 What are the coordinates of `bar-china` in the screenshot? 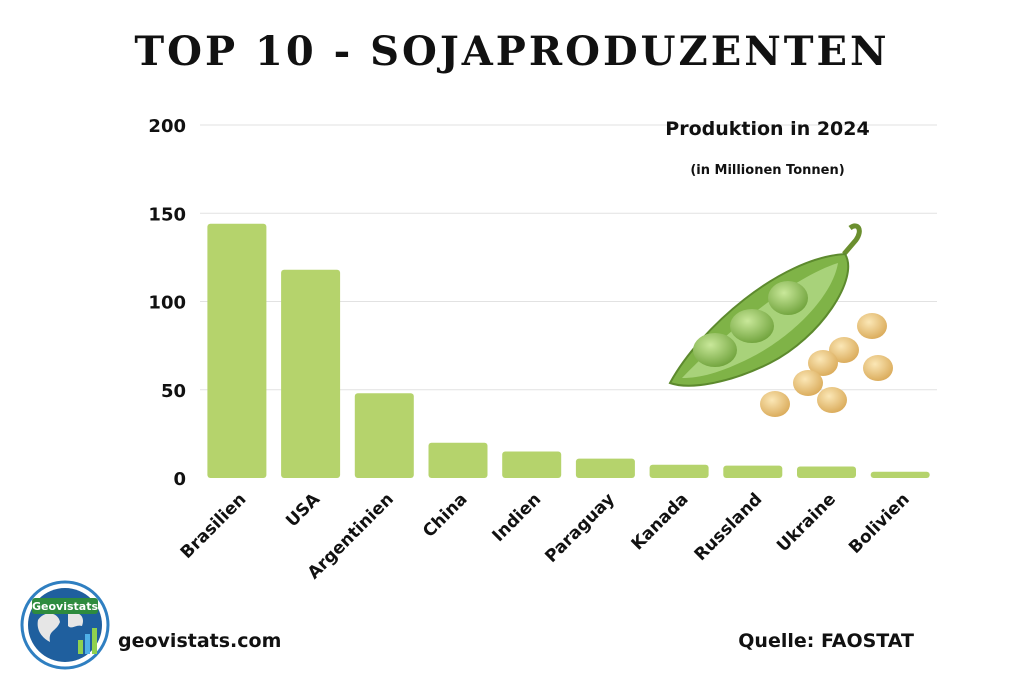 It's located at (458, 460).